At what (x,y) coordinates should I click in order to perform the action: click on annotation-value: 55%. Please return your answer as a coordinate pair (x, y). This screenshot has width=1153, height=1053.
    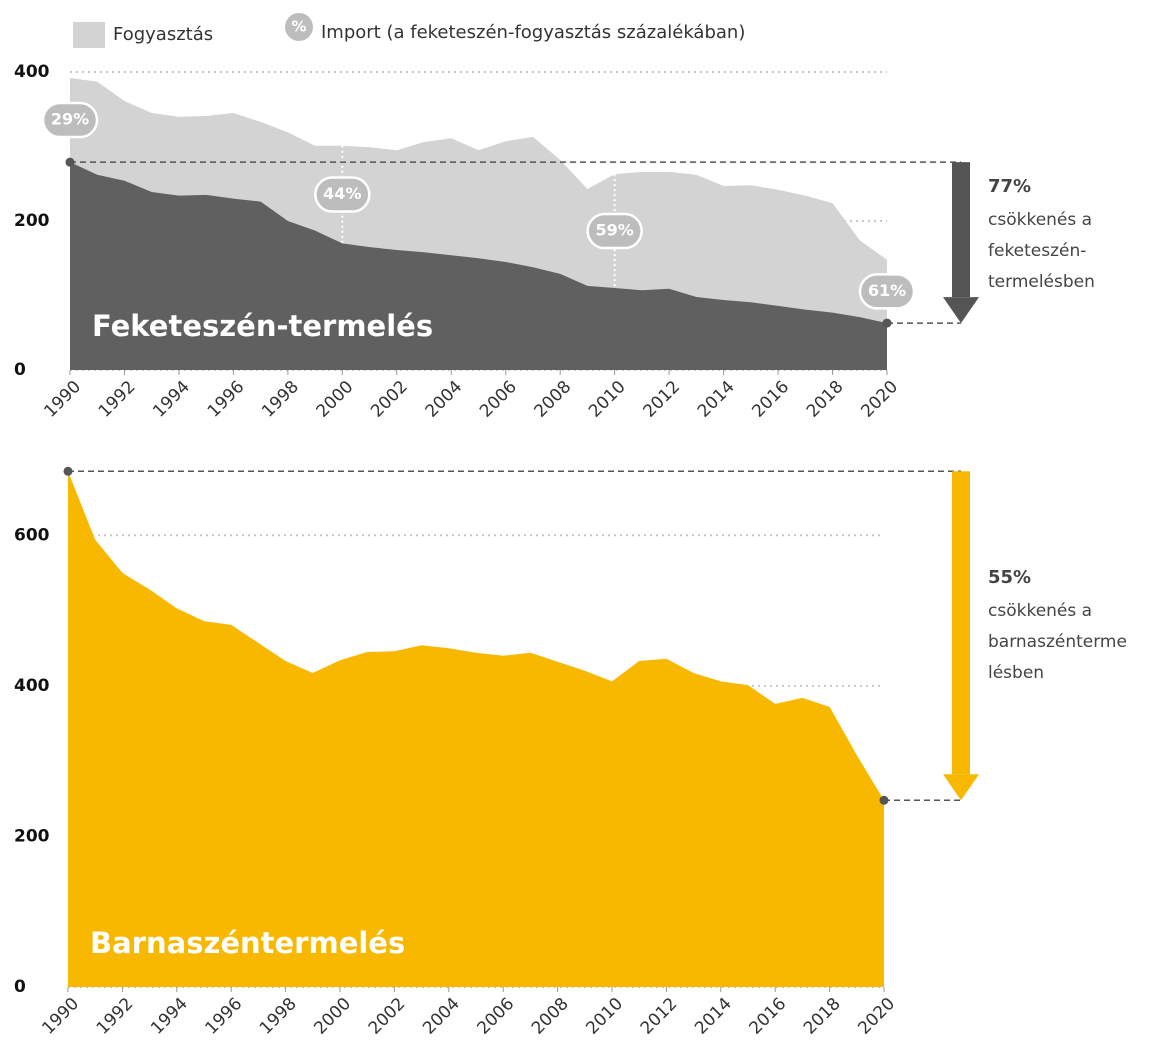
    Looking at the image, I should click on (1009, 577).